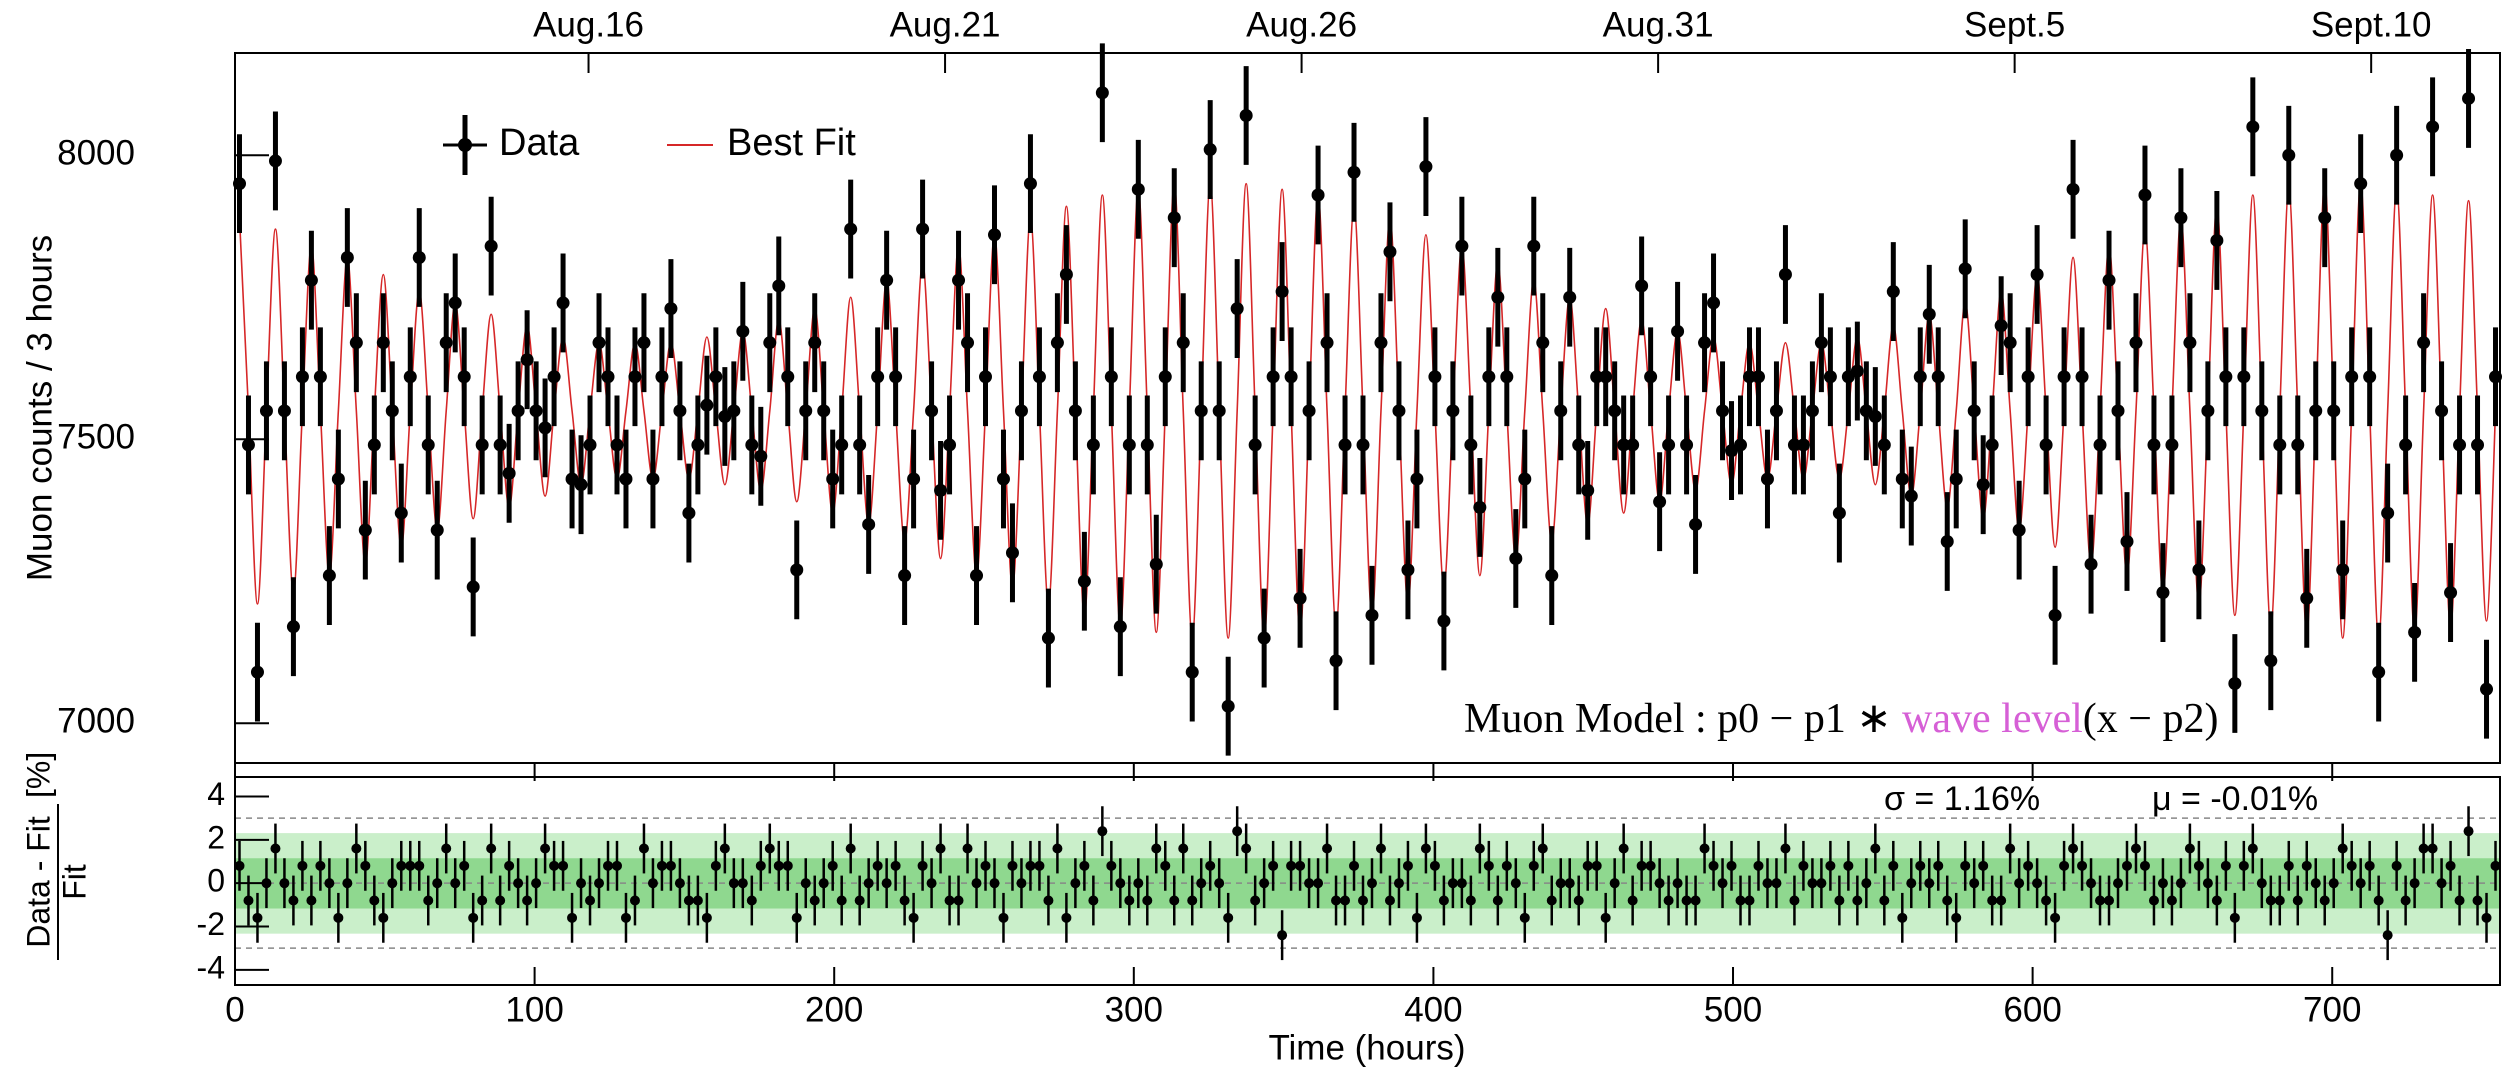  I want to click on x-tick-label: 300, so click(1134, 1009).